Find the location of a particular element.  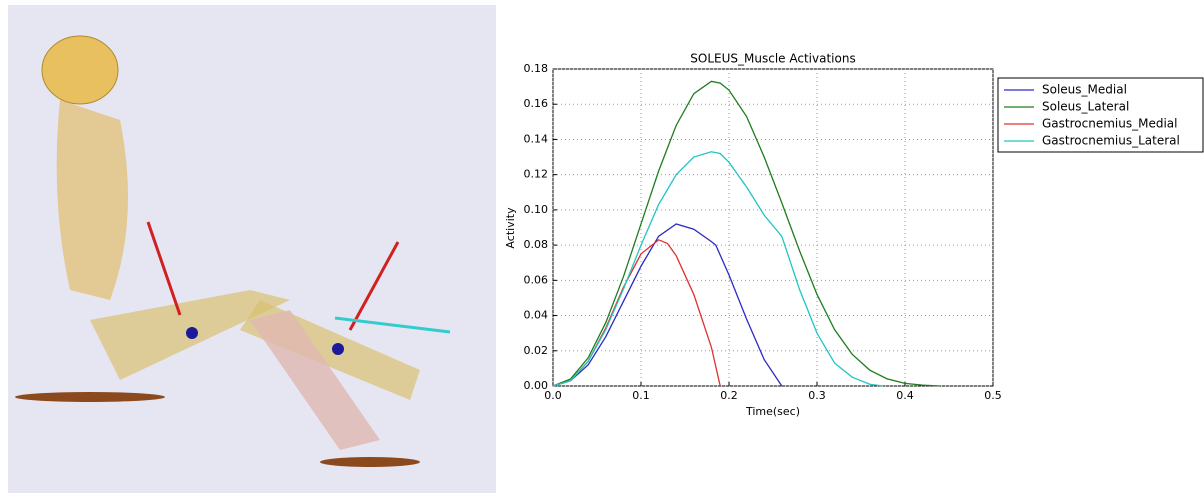

skull is located at coordinates (80, 70).